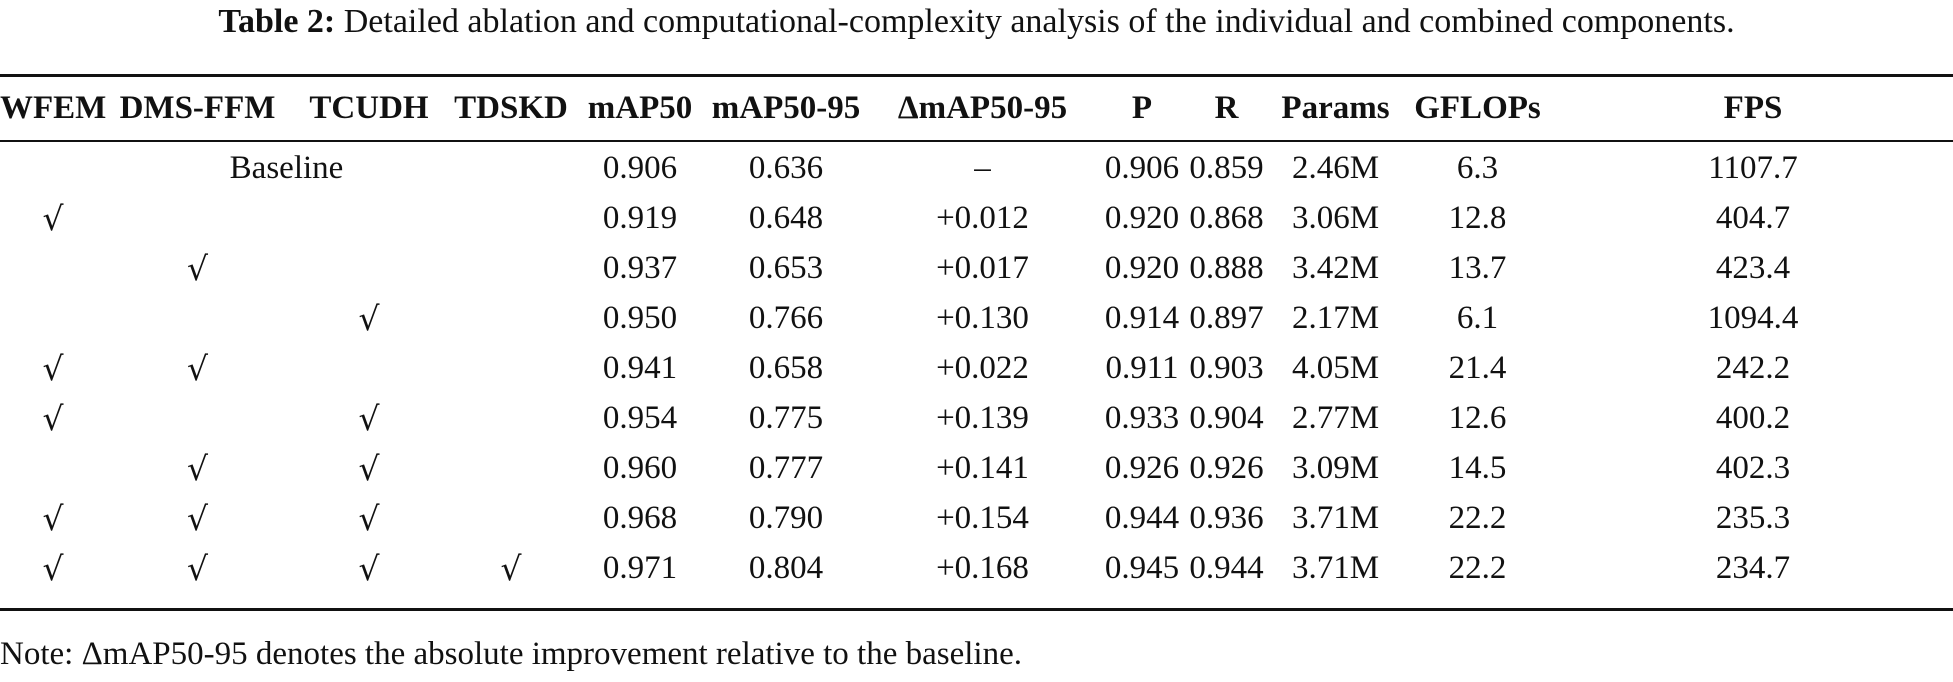 This screenshot has width=1953, height=682. Describe the element at coordinates (1753, 367) in the screenshot. I see `table-cell: 242.2` at that location.